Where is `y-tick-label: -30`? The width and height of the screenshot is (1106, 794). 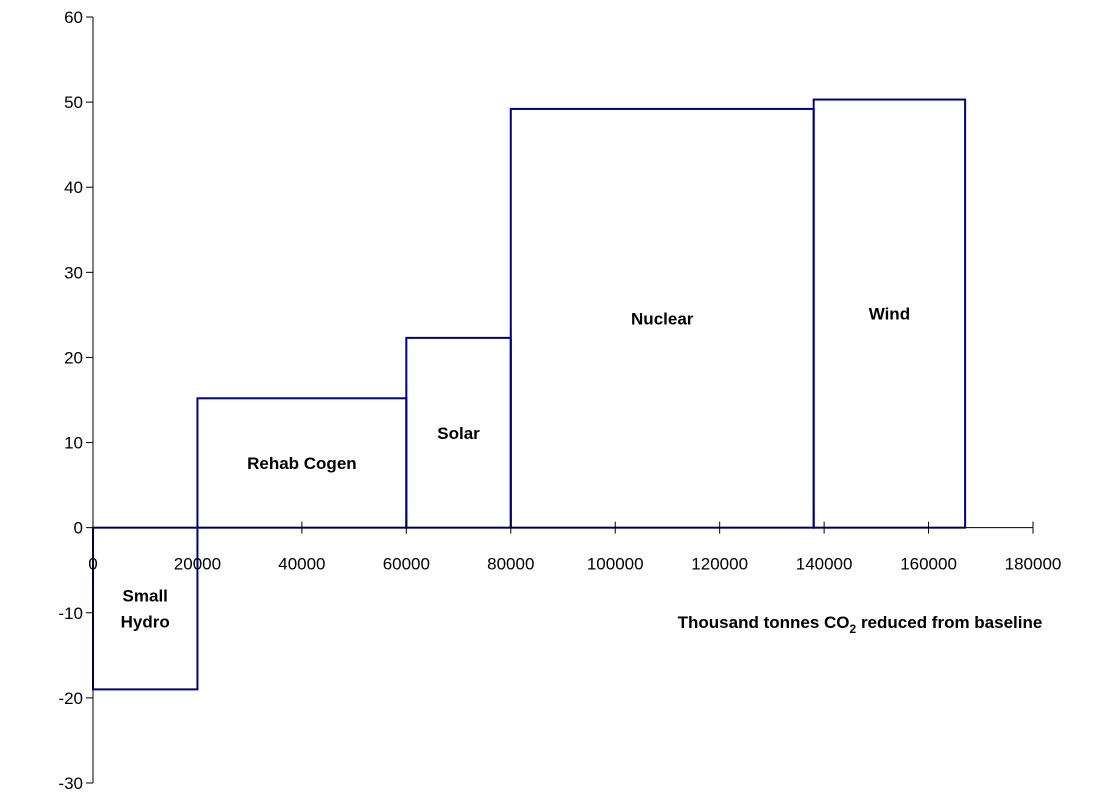
y-tick-label: -30 is located at coordinates (70, 783).